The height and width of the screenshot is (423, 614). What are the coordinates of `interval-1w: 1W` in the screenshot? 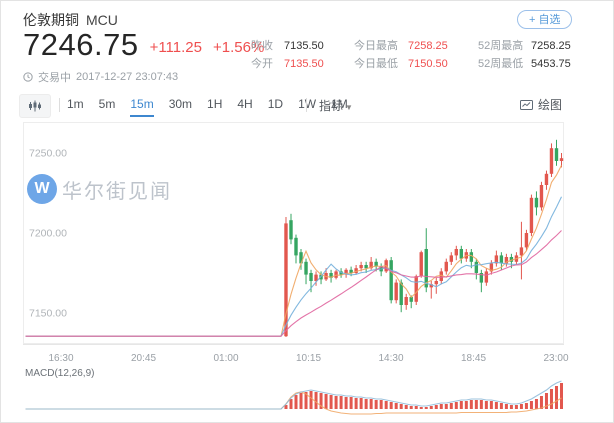 It's located at (307, 104).